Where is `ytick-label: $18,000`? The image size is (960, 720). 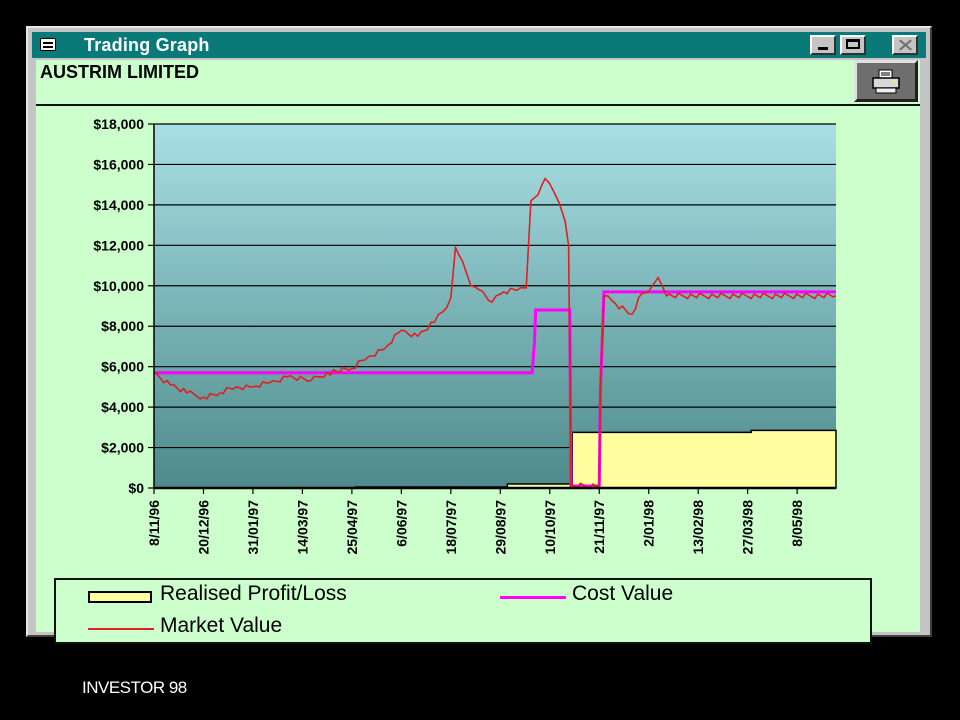
ytick-label: $18,000 is located at coordinates (118, 124).